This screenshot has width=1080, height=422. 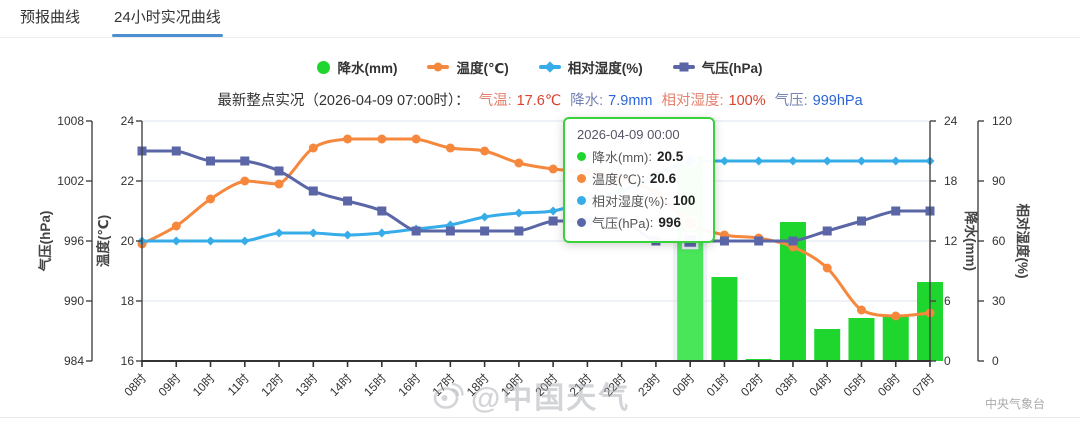 What do you see at coordinates (818, 101) in the screenshot?
I see `status-pressure: 气压: 999hPa` at bounding box center [818, 101].